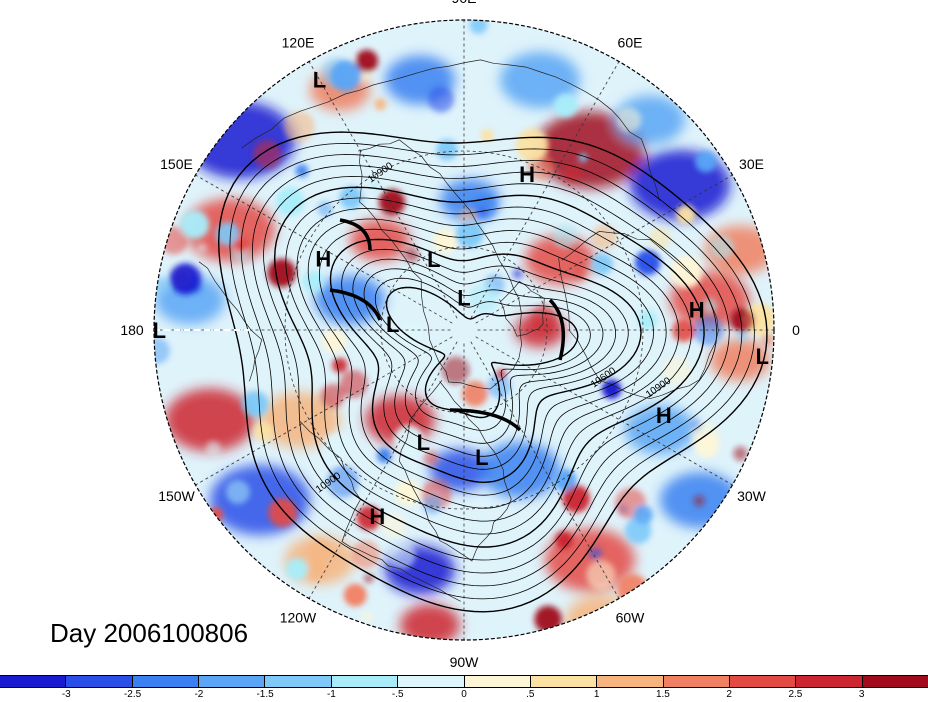 The height and width of the screenshot is (702, 928). What do you see at coordinates (530, 694) in the screenshot?
I see `colorbar-tick-label: .5` at bounding box center [530, 694].